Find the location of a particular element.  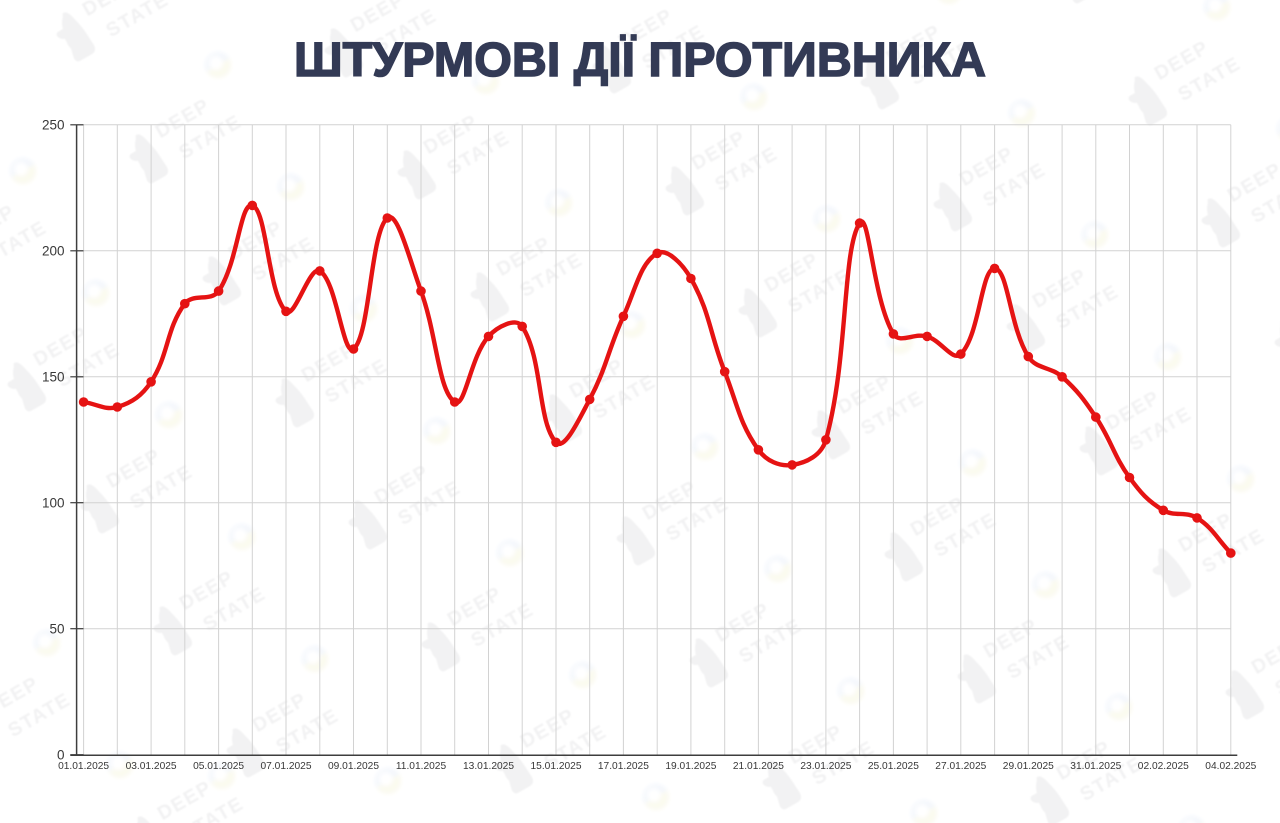

svg-text: 01.01.2025 is located at coordinates (83, 766).